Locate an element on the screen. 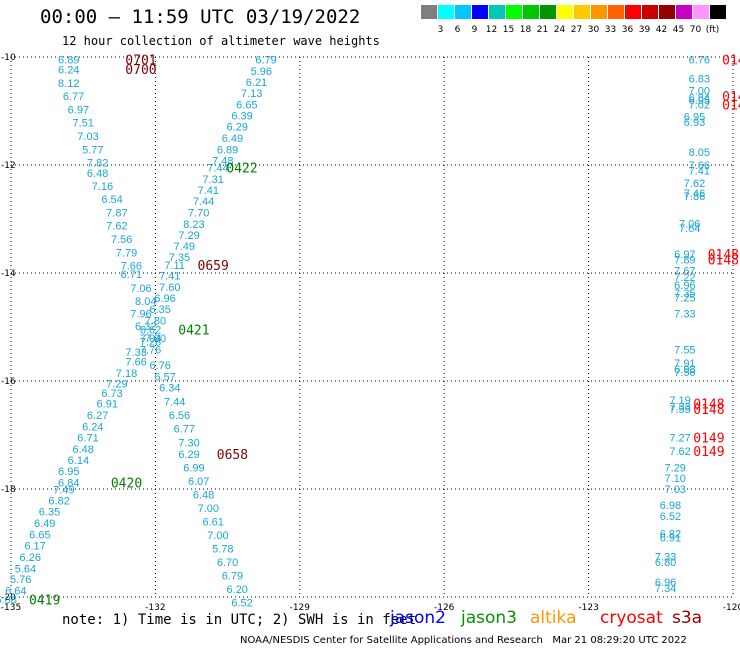 The width and height of the screenshot is (740, 650). swh-data-point: 6.77 is located at coordinates (184, 430).